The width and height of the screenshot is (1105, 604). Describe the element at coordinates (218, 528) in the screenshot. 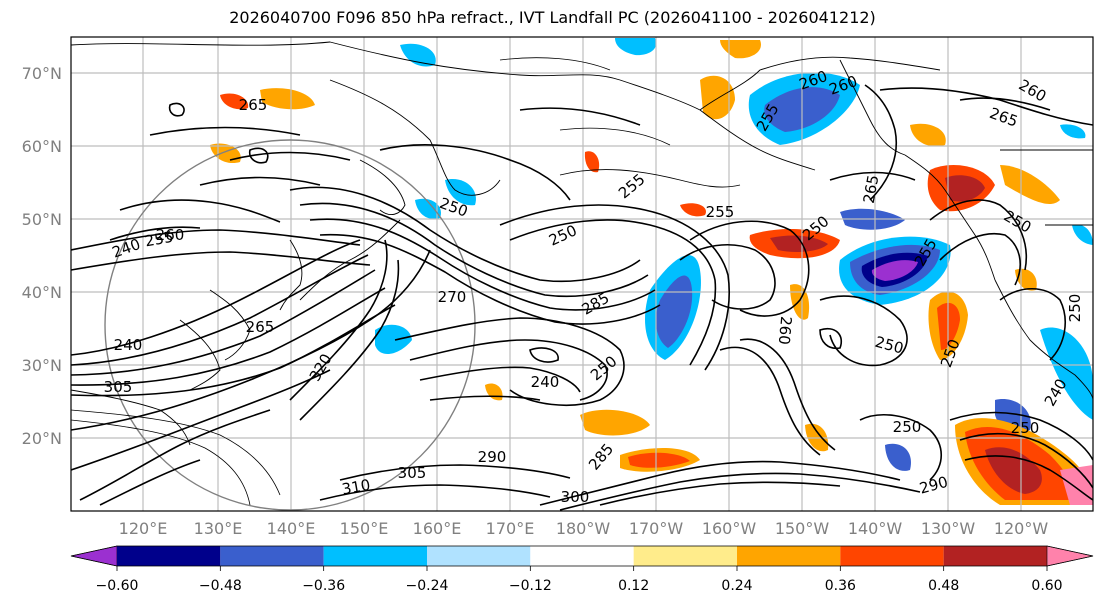

I see `lon-label: 130°E` at that location.